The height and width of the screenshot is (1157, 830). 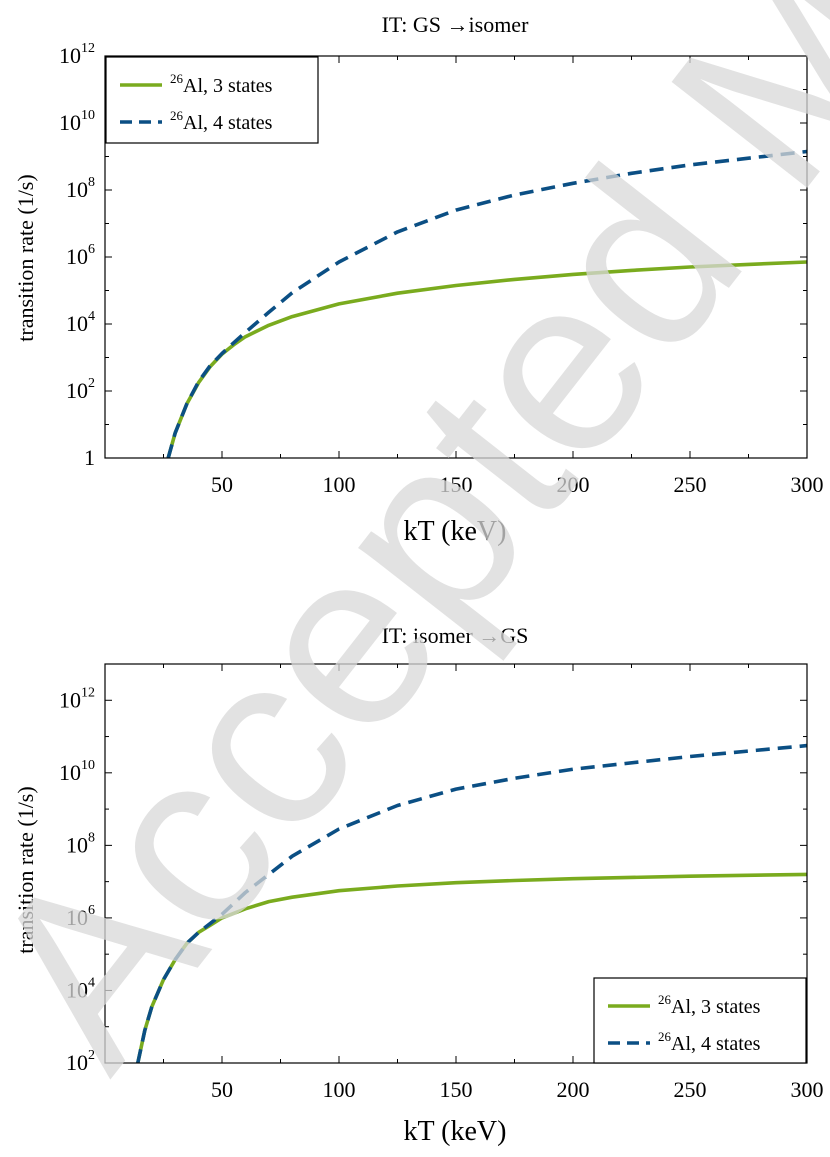 What do you see at coordinates (89, 457) in the screenshot?
I see `y-tick-label: 1` at bounding box center [89, 457].